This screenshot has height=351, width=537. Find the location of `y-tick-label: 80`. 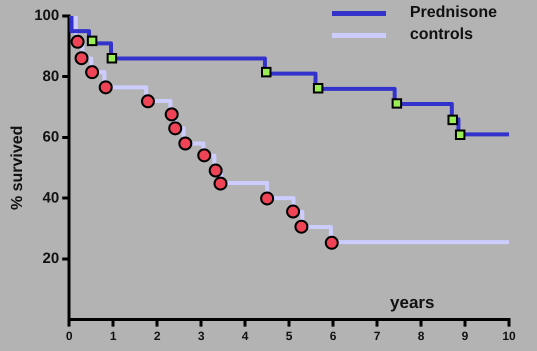

y-tick-label: 80 is located at coordinates (51, 76).